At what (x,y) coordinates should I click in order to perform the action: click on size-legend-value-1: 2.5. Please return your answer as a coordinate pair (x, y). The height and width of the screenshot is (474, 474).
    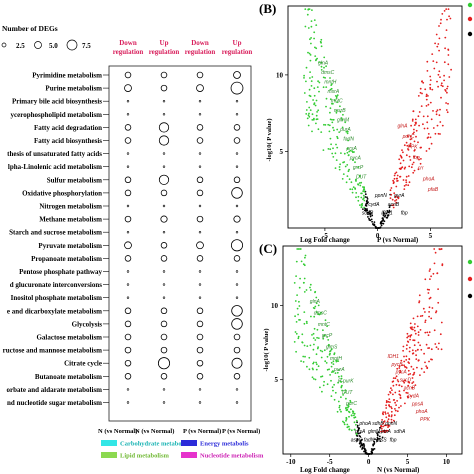
    Looking at the image, I should click on (20, 46).